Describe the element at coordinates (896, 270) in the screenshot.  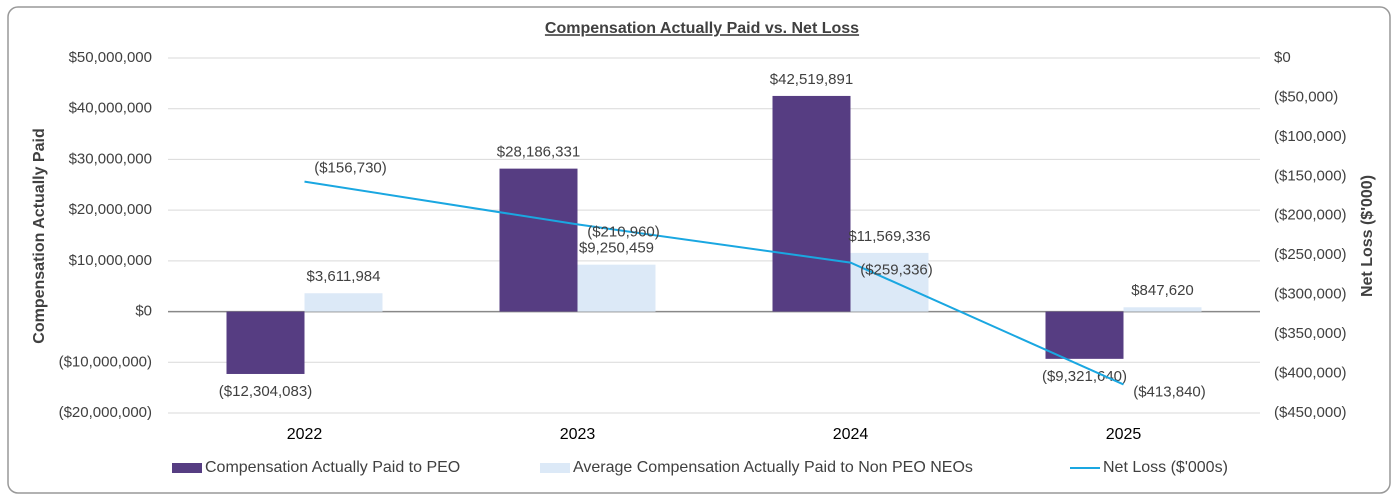
I see `line-value-label: ($259,336)` at that location.